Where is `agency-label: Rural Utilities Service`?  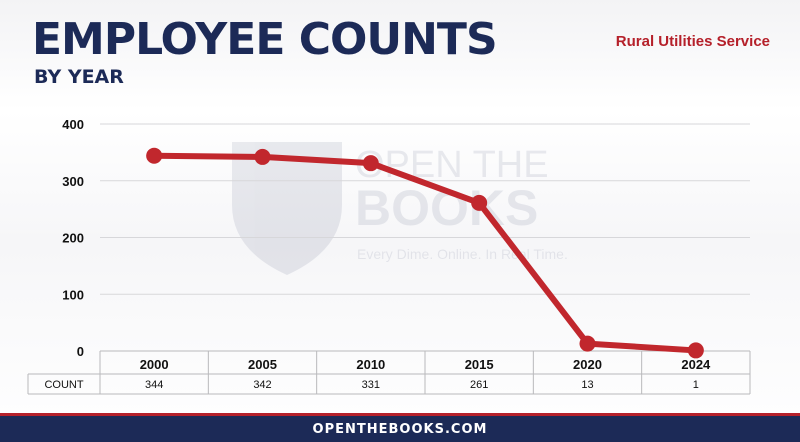
agency-label: Rural Utilities Service is located at coordinates (692, 41).